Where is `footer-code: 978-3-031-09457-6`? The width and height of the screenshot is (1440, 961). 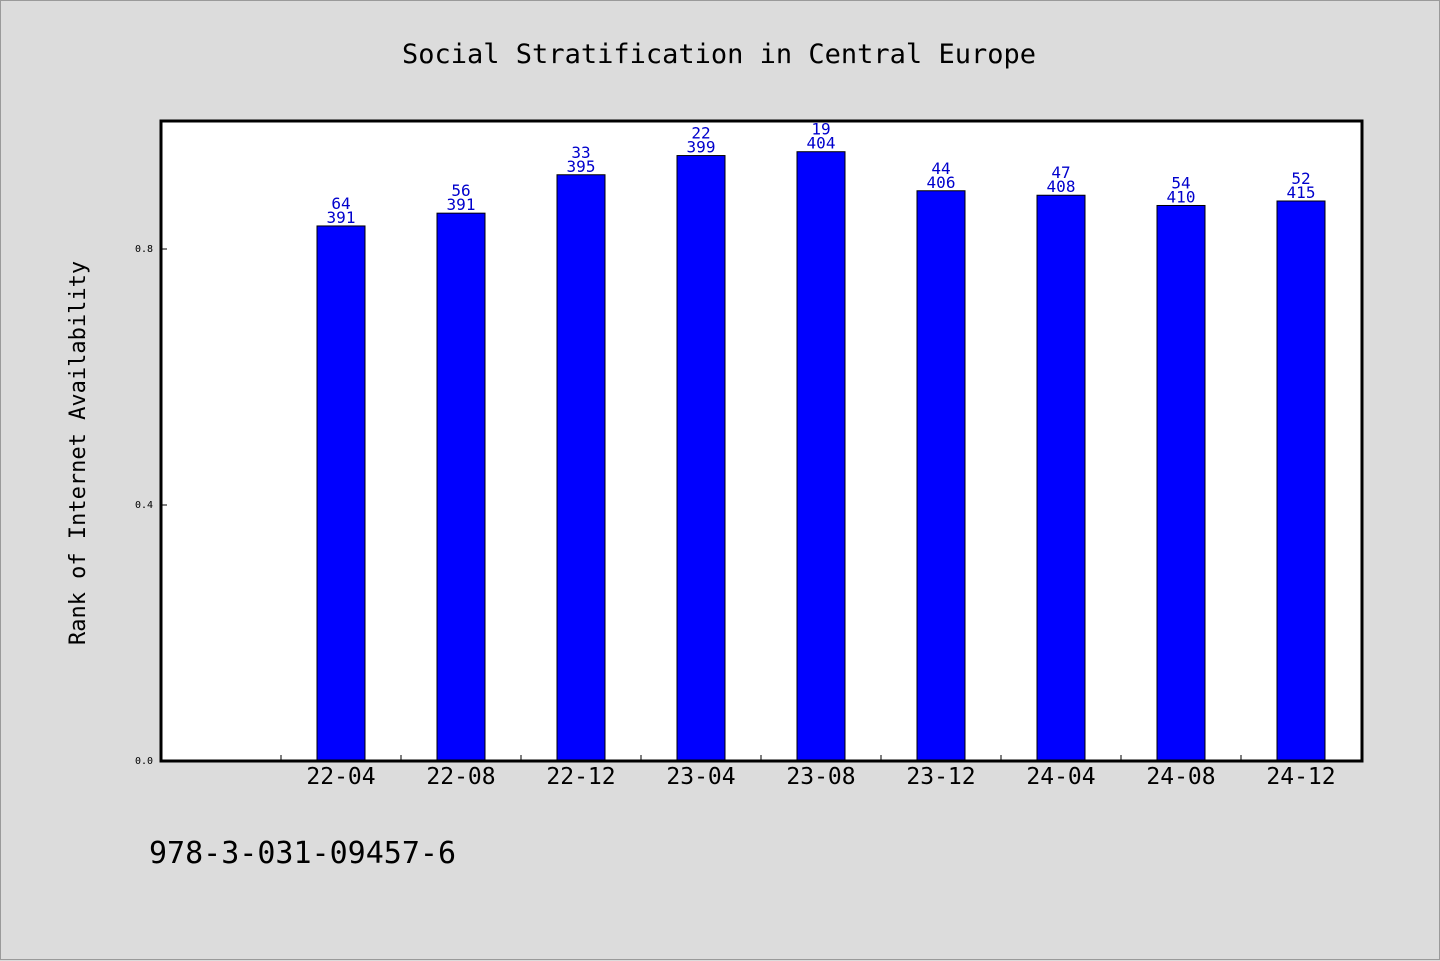 footer-code: 978-3-031-09457-6 is located at coordinates (302, 853).